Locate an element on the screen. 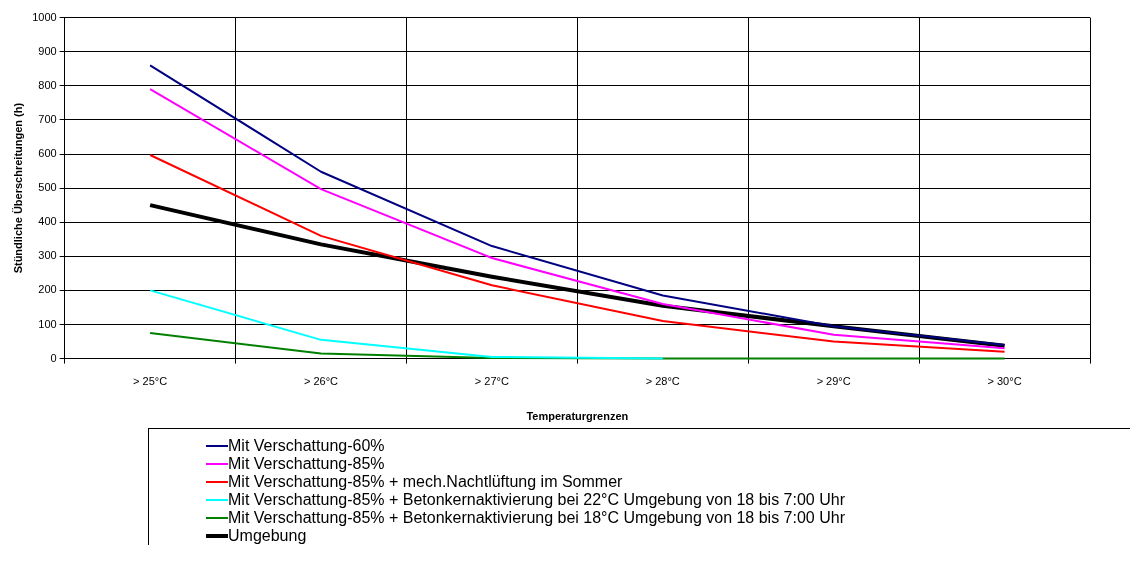 This screenshot has width=1138, height=562. y-tick-label: 800 is located at coordinates (47, 84).